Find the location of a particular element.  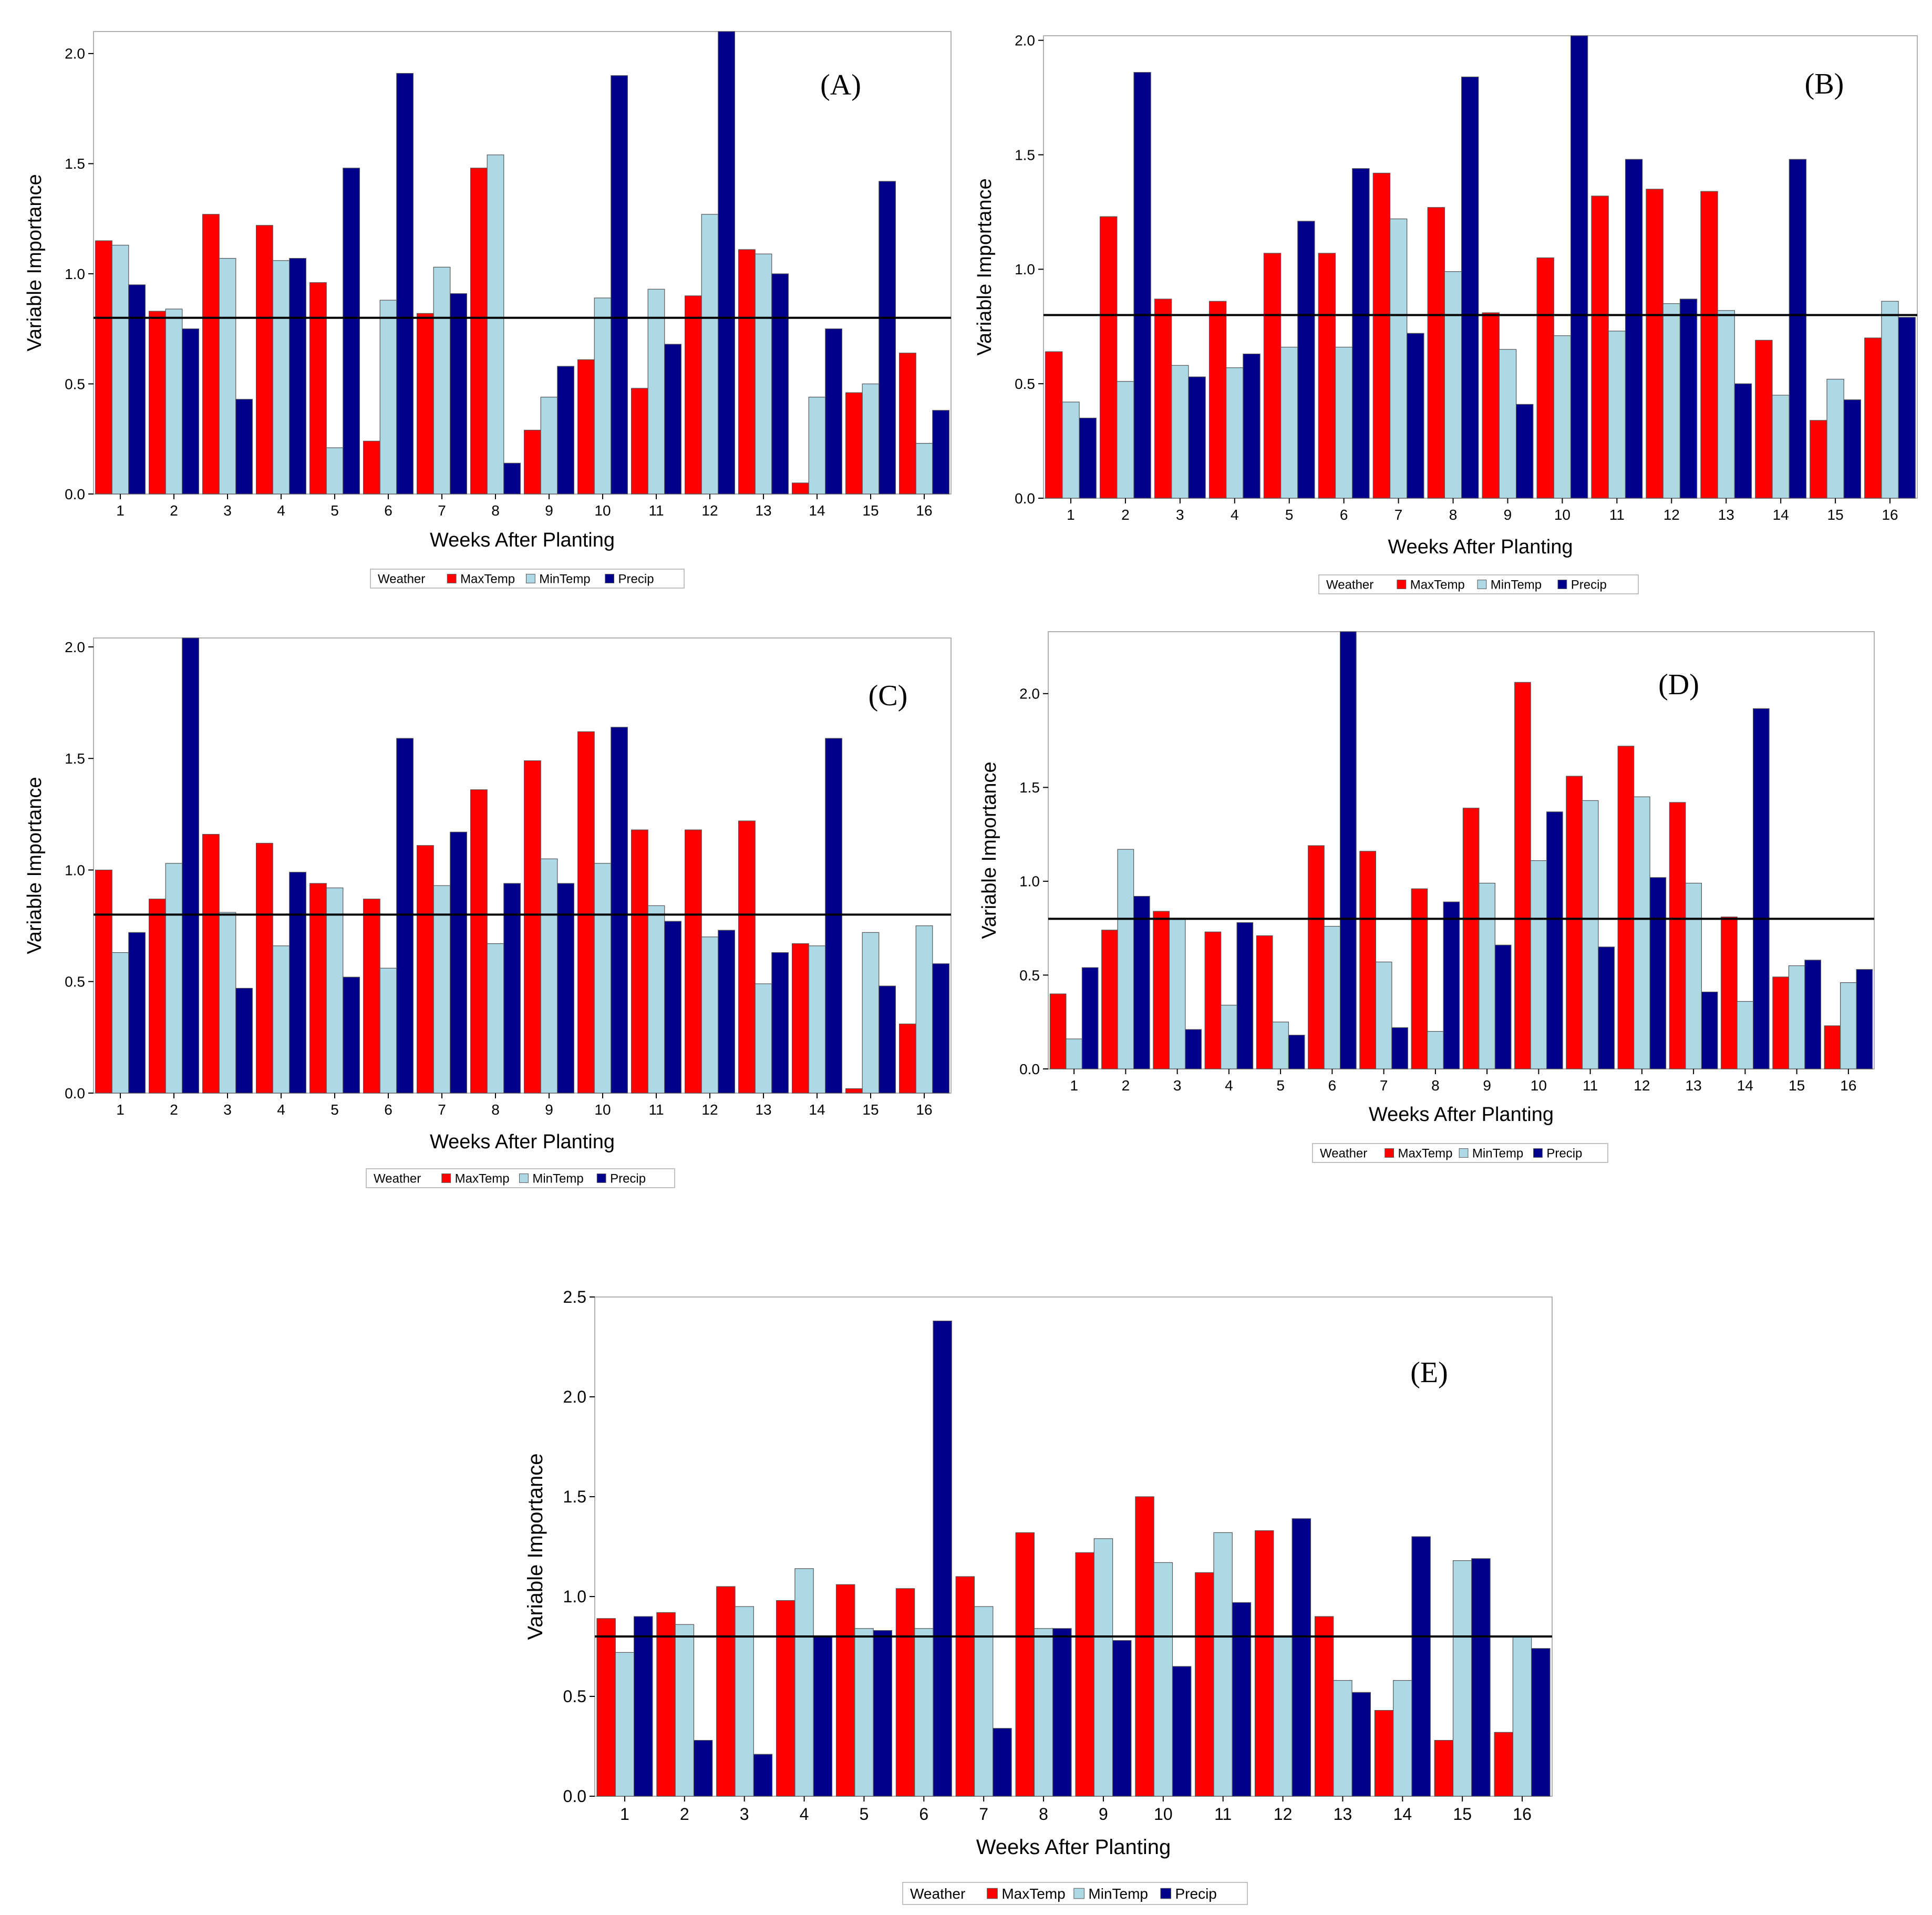

x-axis-title: Weeks After Planting is located at coordinates (522, 1142).